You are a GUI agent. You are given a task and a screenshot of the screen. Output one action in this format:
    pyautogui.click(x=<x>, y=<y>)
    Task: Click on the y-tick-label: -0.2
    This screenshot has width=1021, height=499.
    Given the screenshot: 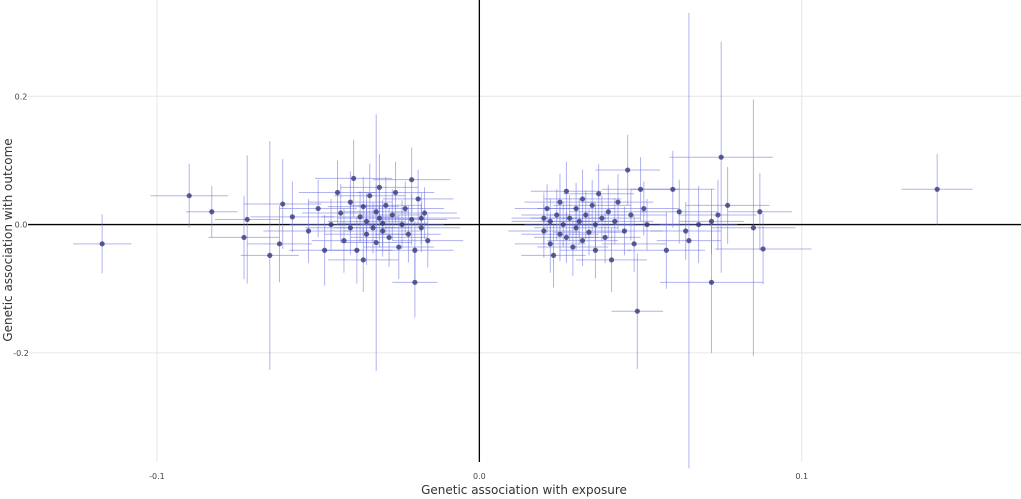 What is the action you would take?
    pyautogui.click(x=21, y=353)
    